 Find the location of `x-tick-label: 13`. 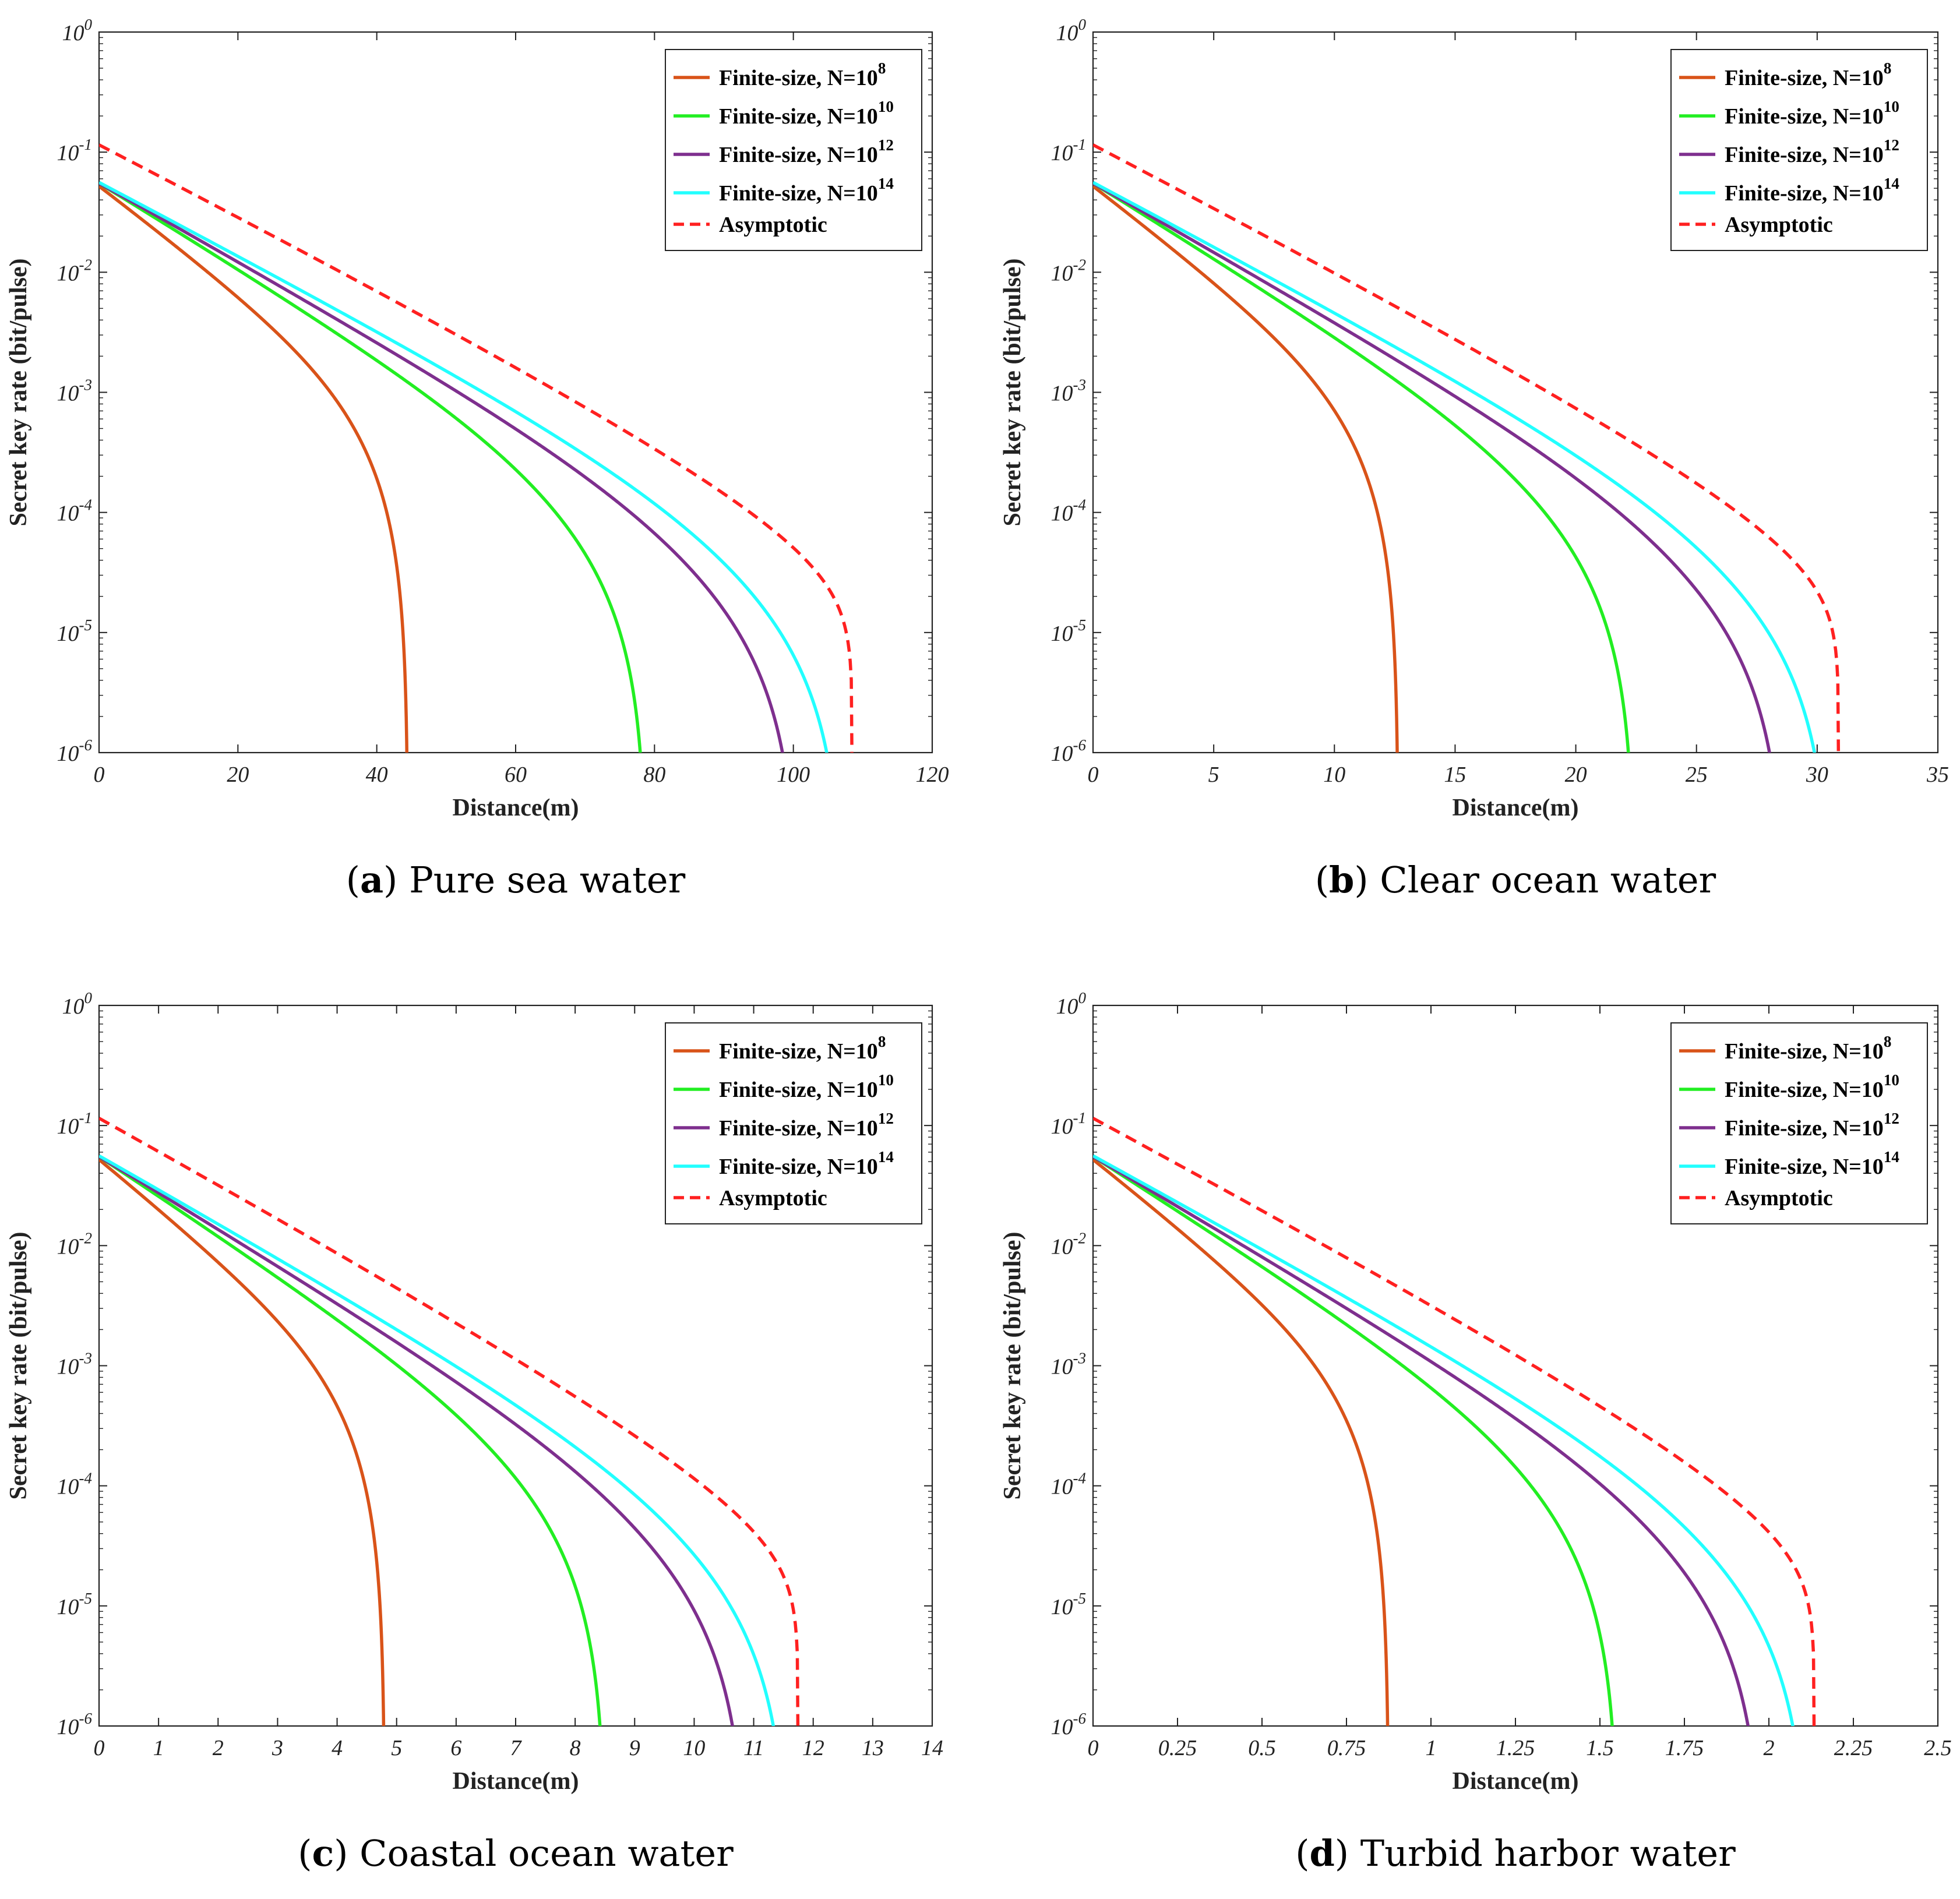

x-tick-label: 13 is located at coordinates (873, 1748).